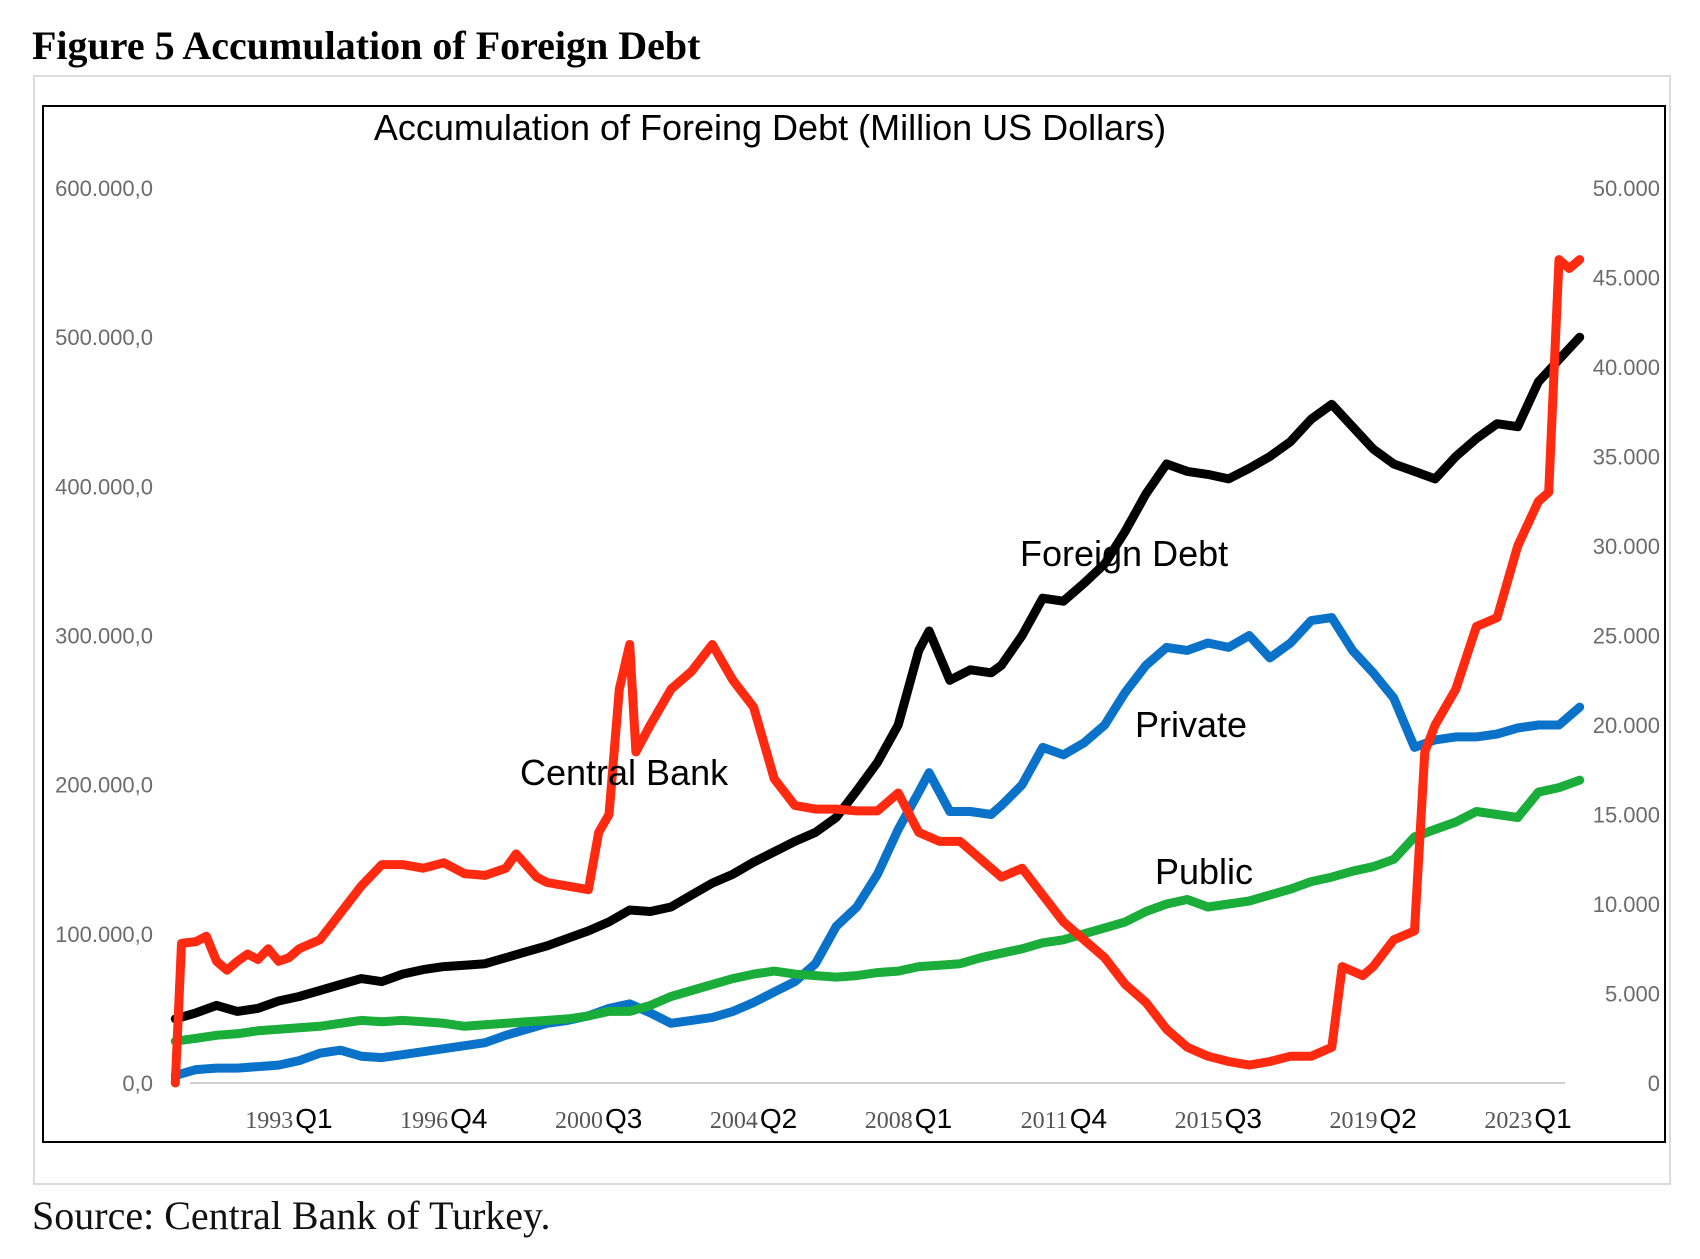  I want to click on y-left-tick-label: 300.000,0, so click(104, 636).